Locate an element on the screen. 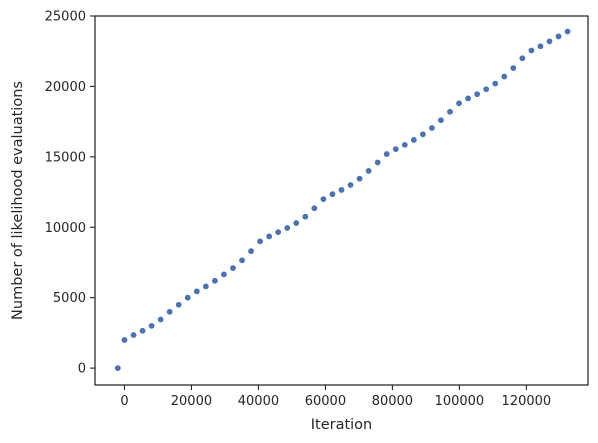 The width and height of the screenshot is (598, 443). y-tick-label: 5000 is located at coordinates (69, 298).